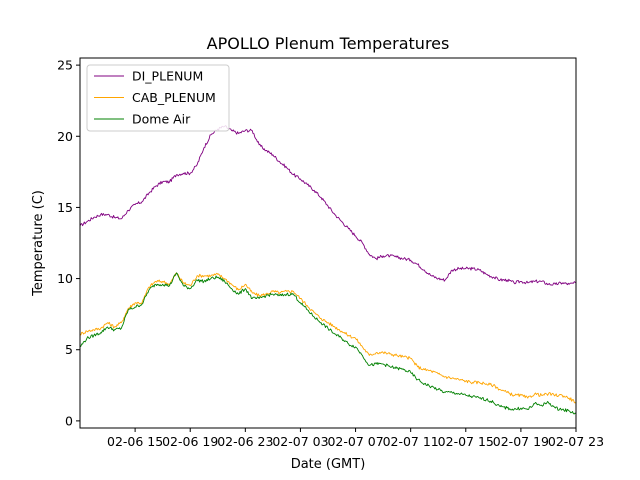  Describe the element at coordinates (411, 441) in the screenshot. I see `x-tick-label: 02-07 11` at that location.